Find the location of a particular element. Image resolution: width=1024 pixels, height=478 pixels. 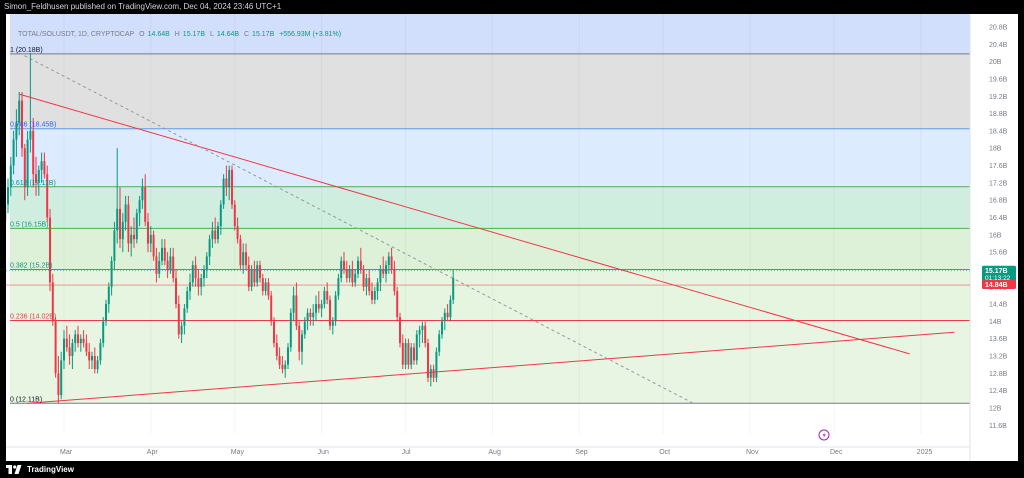

price-badge-label: 14.84B is located at coordinates (996, 285).